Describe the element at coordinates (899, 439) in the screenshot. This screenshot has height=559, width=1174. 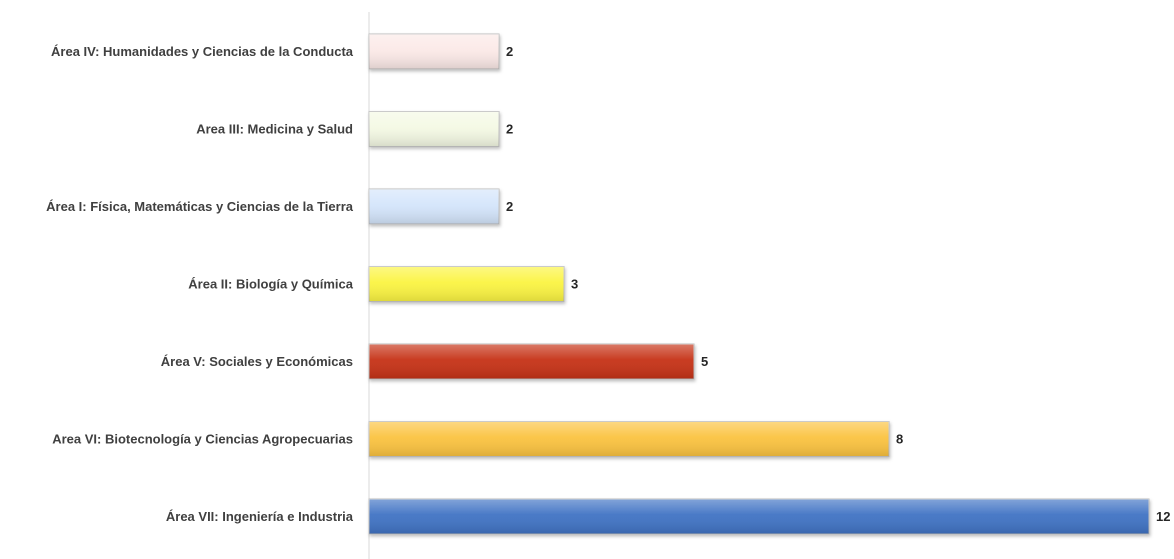
I see `value-label: 8` at that location.